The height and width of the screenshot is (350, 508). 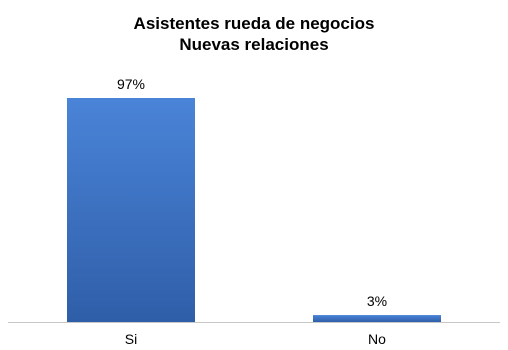 What do you see at coordinates (255, 339) in the screenshot?
I see `tick-labels-layer: Si No` at bounding box center [255, 339].